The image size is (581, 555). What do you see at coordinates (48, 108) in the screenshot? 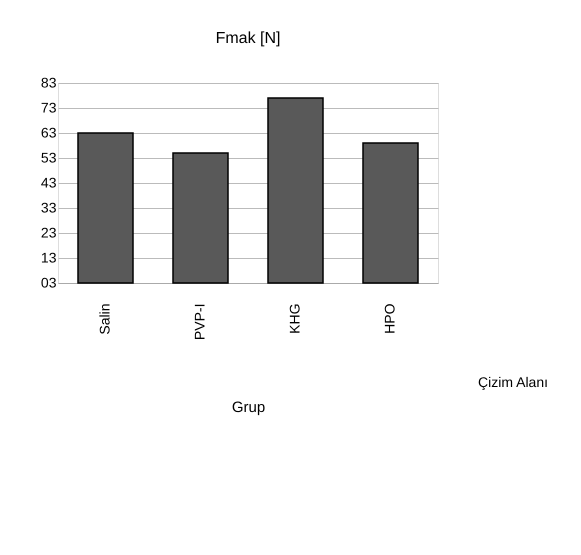
I see `y-tick-label: 73` at bounding box center [48, 108].